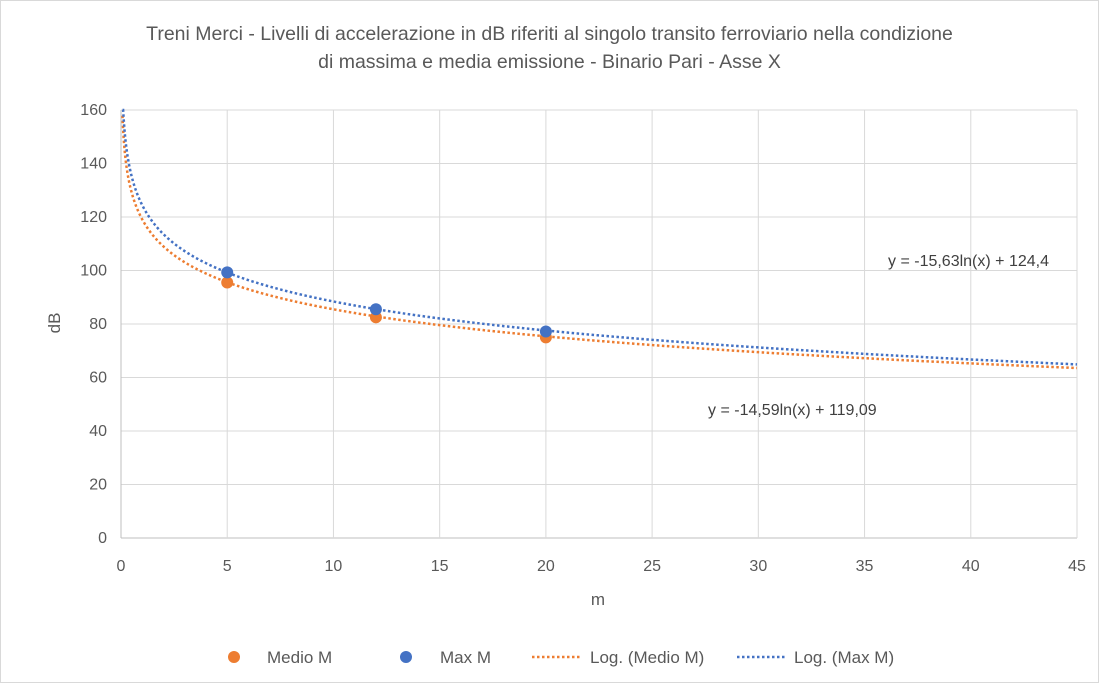  Describe the element at coordinates (102, 538) in the screenshot. I see `y-tick-label: 0` at that location.